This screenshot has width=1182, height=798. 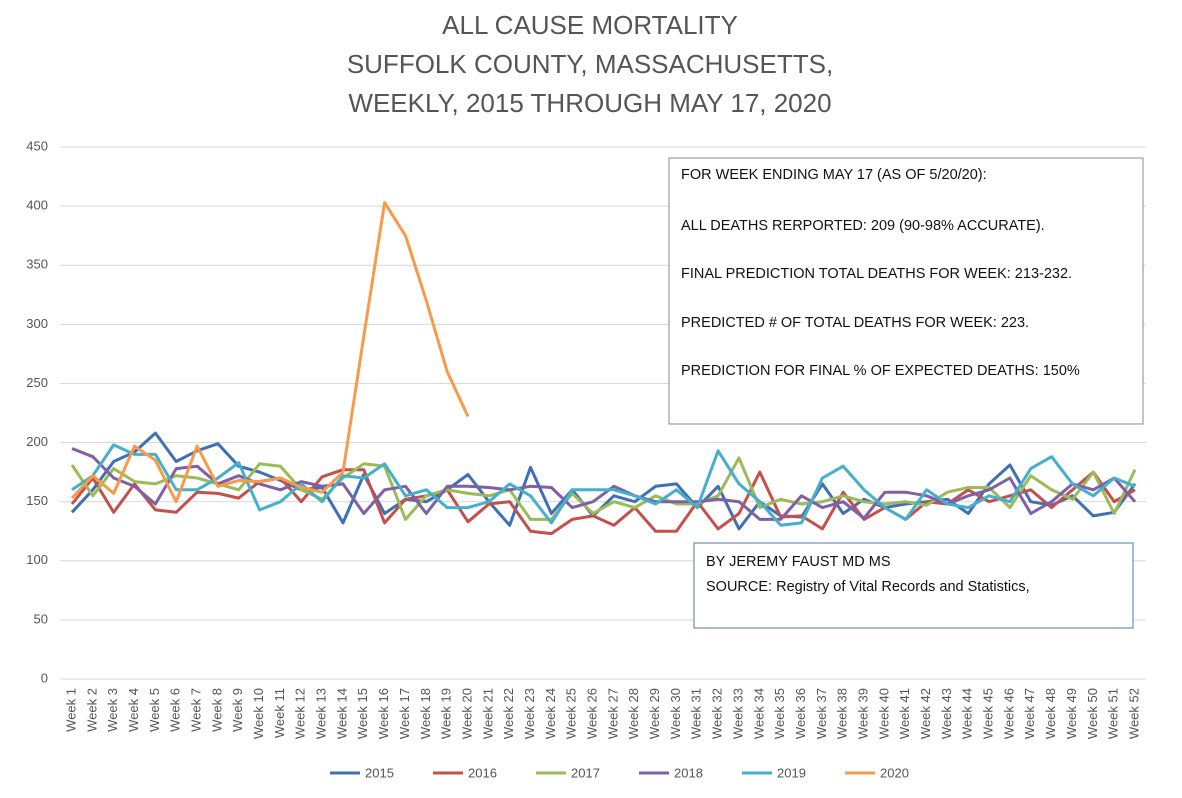 I want to click on x-tick-label: Week 25, so click(x=571, y=713).